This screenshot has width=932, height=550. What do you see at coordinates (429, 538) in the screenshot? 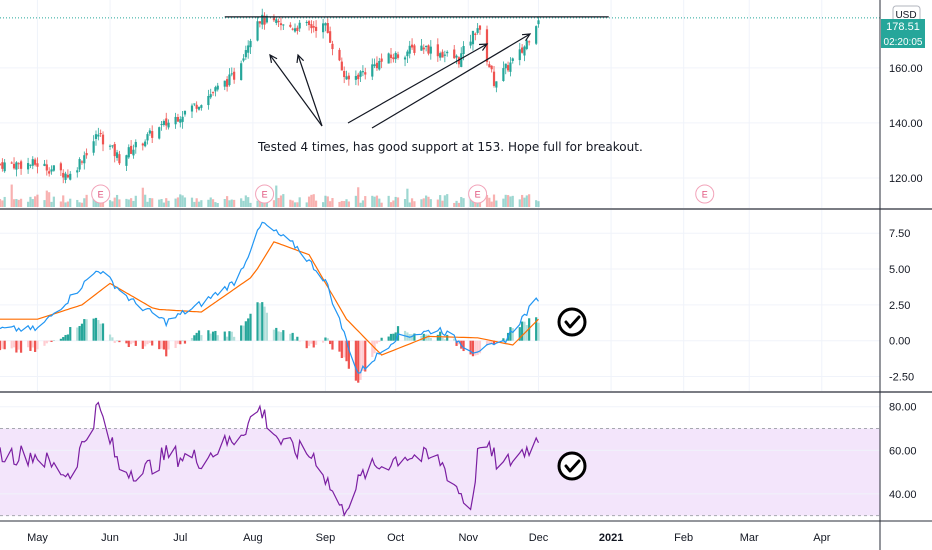
I see `time-axis: May Jun Jul Aug Sep Oct Nov Dec 2021 Feb Mar Apr` at bounding box center [429, 538].